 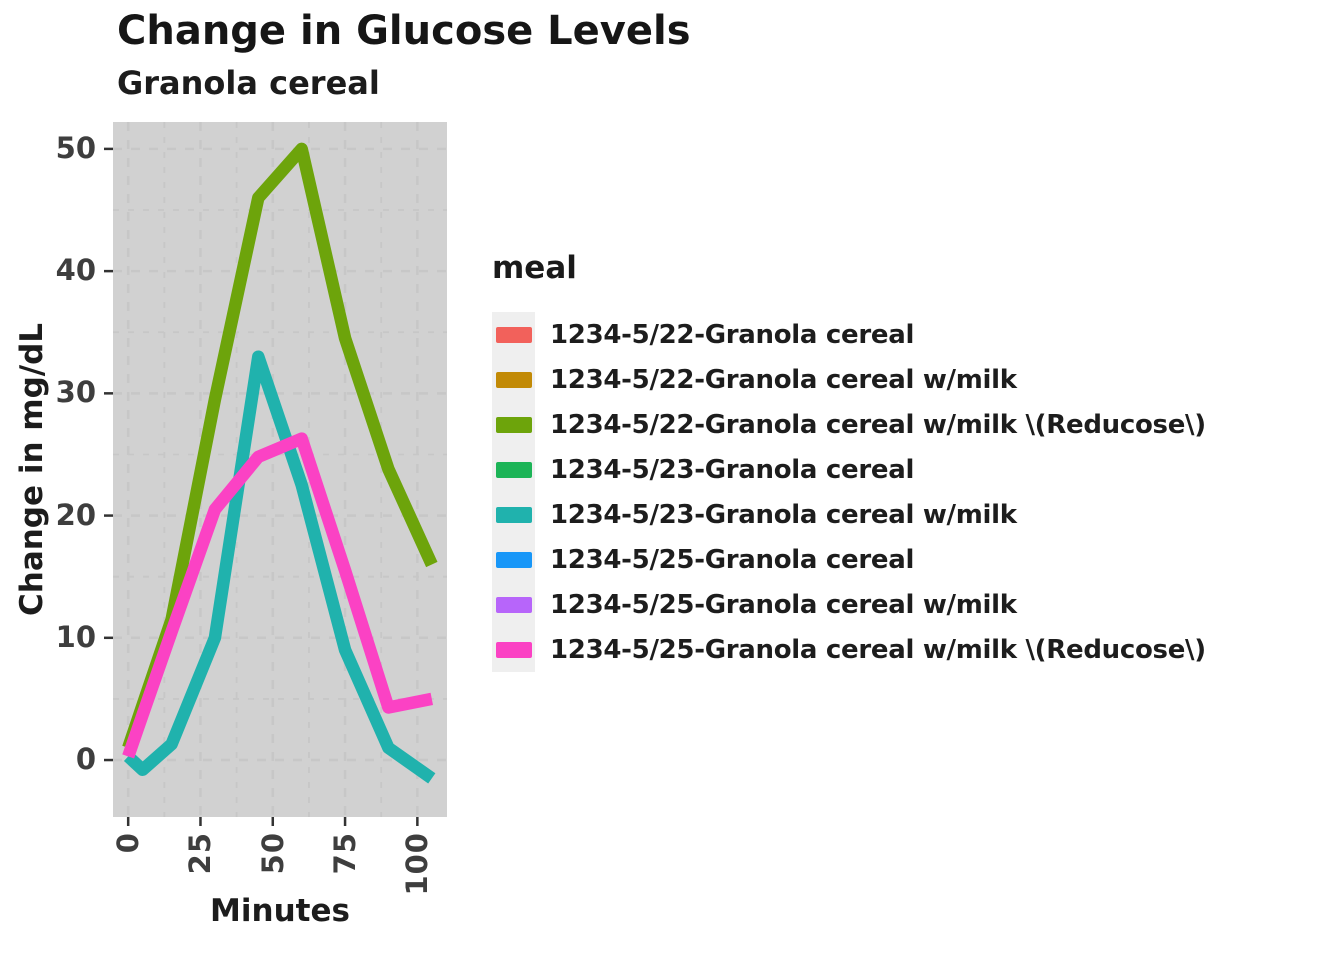 I want to click on x-tick-label: 25, so click(x=200, y=853).